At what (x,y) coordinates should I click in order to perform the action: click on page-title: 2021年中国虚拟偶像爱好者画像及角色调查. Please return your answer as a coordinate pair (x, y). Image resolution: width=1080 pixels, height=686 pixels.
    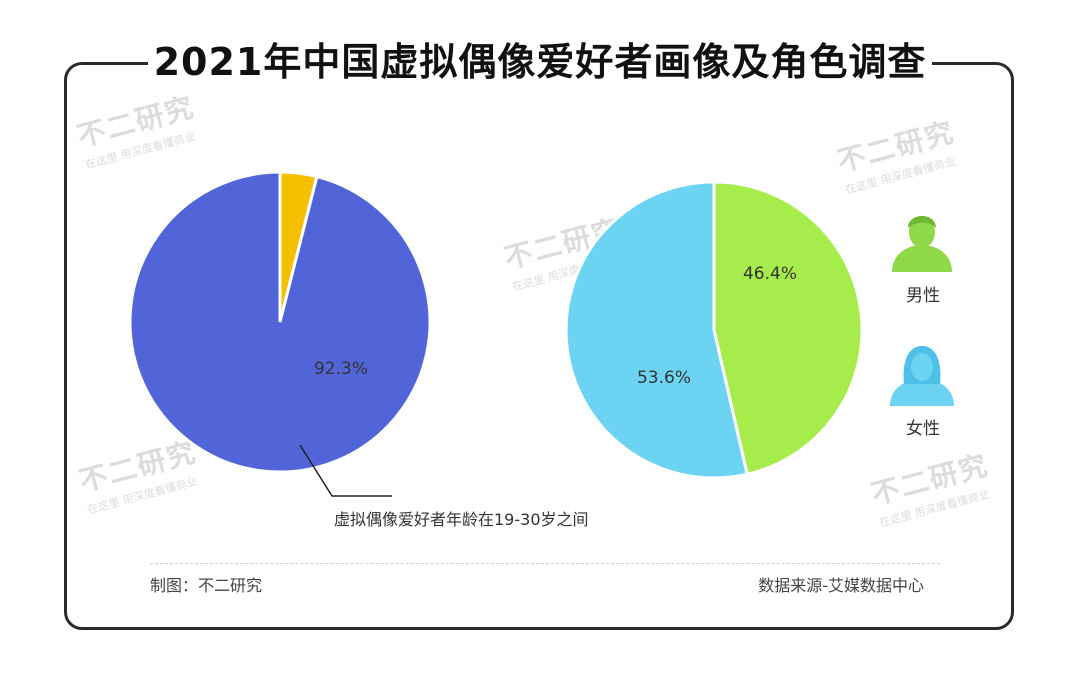
    Looking at the image, I should click on (540, 62).